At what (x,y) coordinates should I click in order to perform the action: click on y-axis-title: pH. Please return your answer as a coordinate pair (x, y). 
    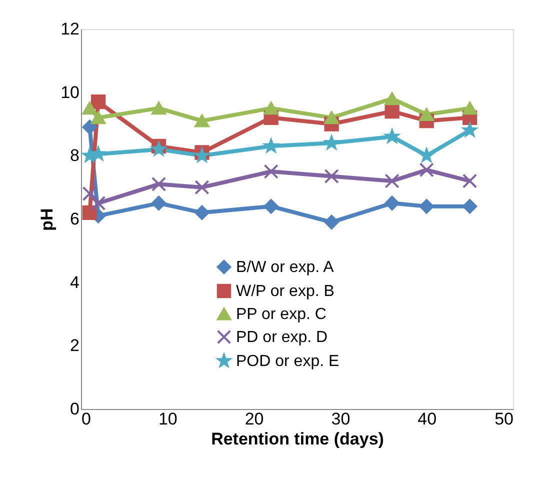
    Looking at the image, I should click on (47, 219).